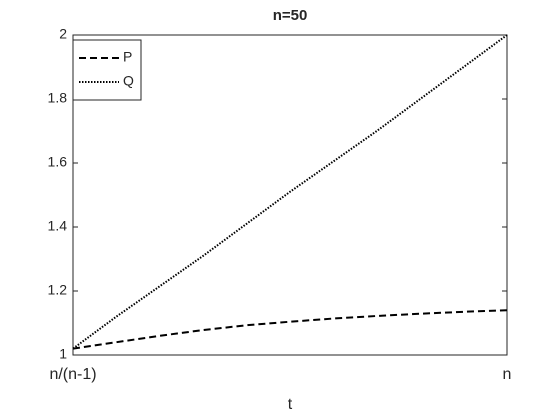 Image resolution: width=560 pixels, height=420 pixels. I want to click on y-tick-label: 1.6, so click(58, 162).